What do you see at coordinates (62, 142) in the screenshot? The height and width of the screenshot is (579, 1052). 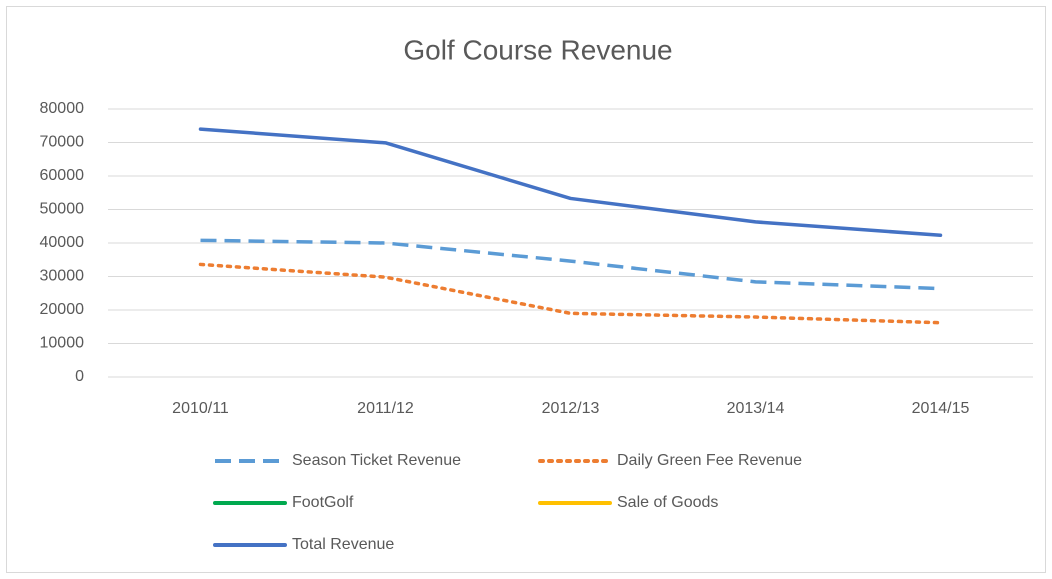 I see `y-tick-label: 70000` at bounding box center [62, 142].